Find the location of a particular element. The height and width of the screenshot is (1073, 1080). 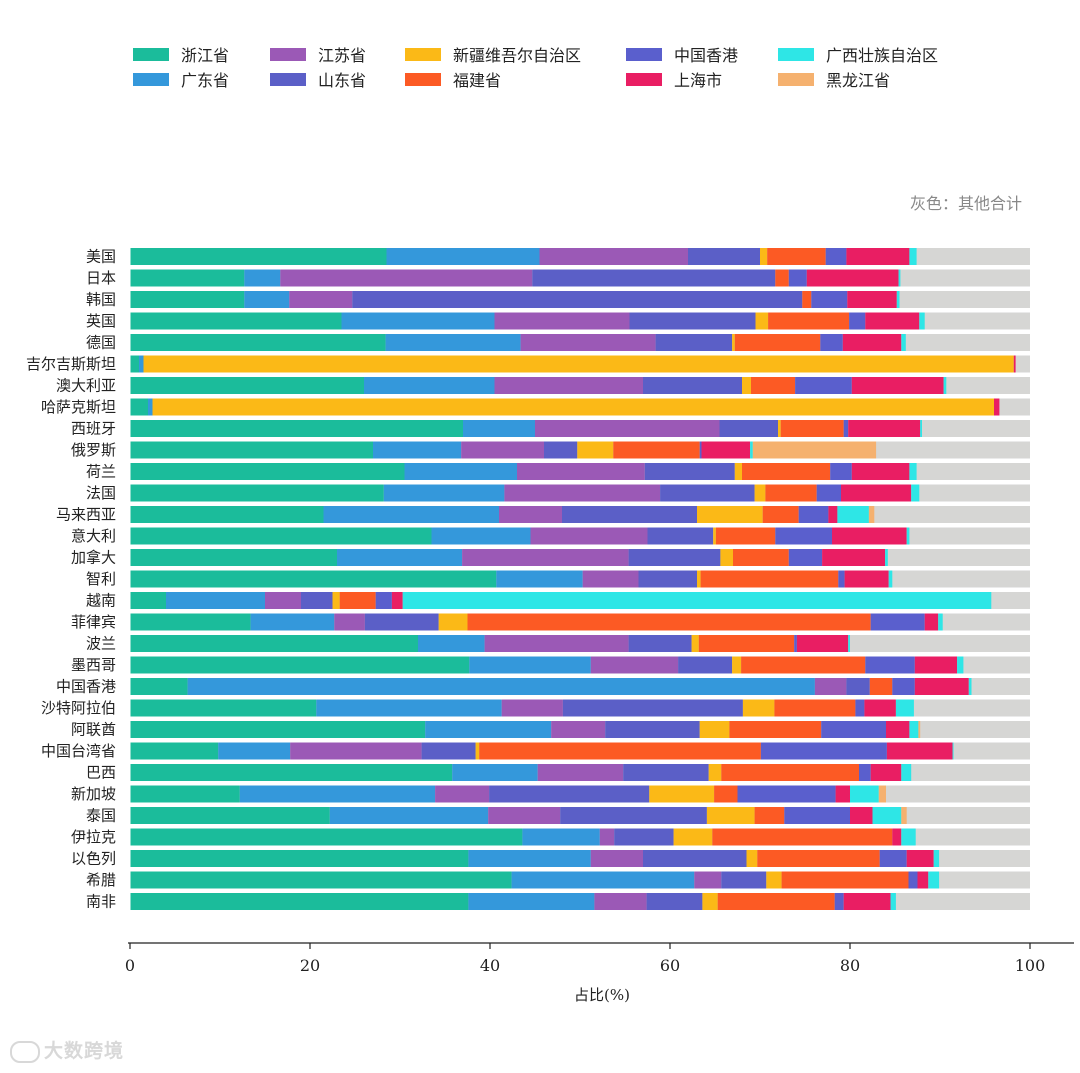

y-tick-label: 智利 is located at coordinates (101, 579).